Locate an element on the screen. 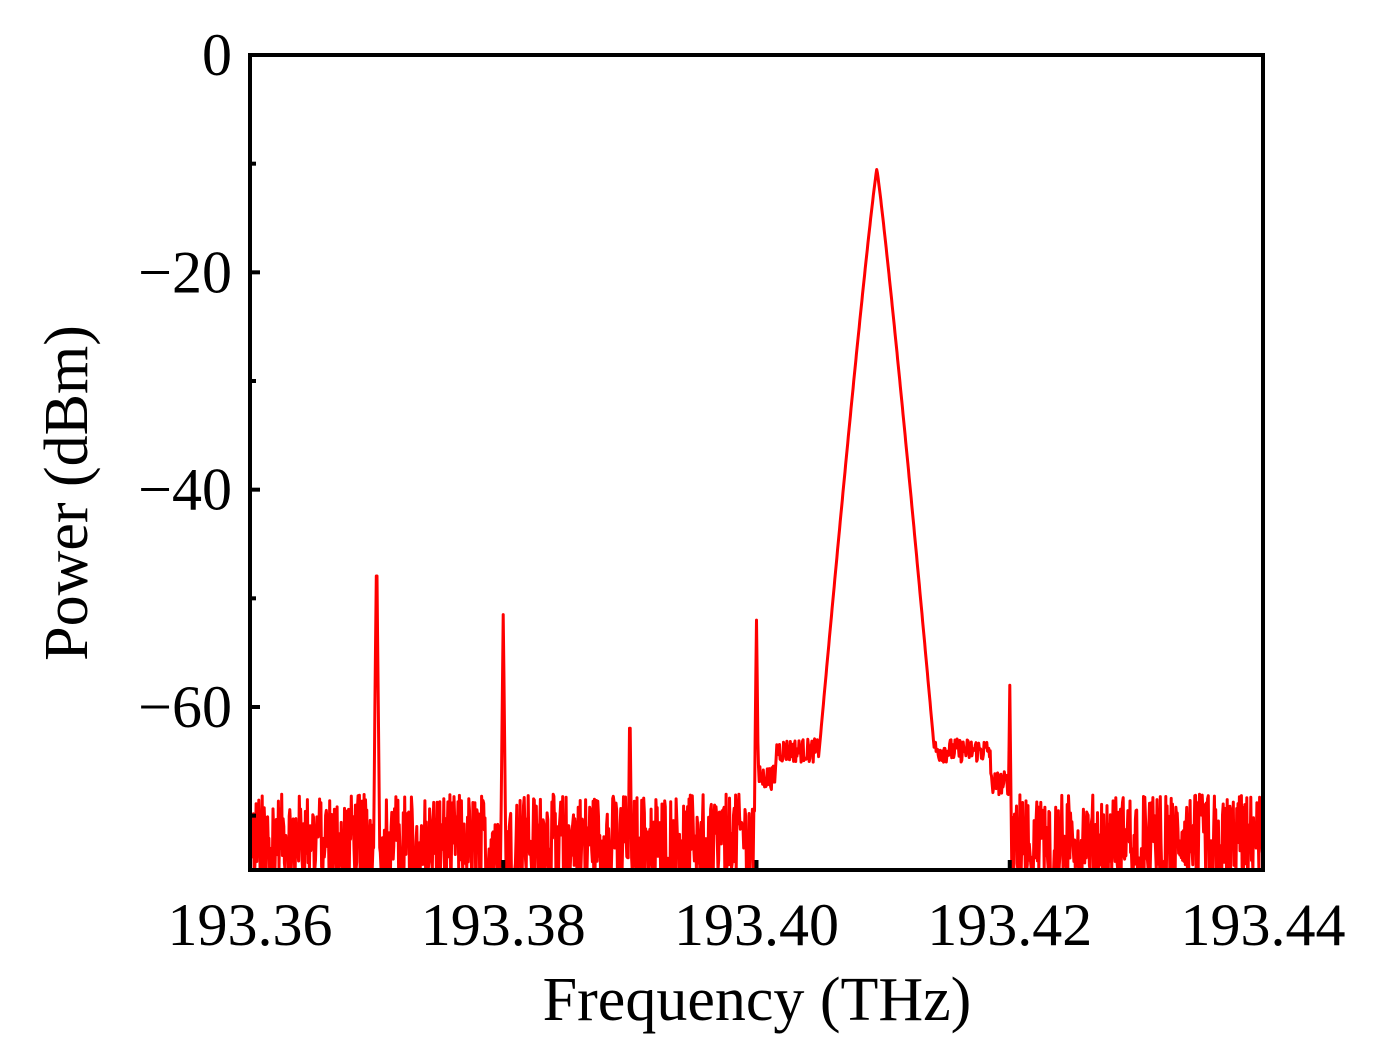  y-tick-label-0: 0 is located at coordinates (217, 55).